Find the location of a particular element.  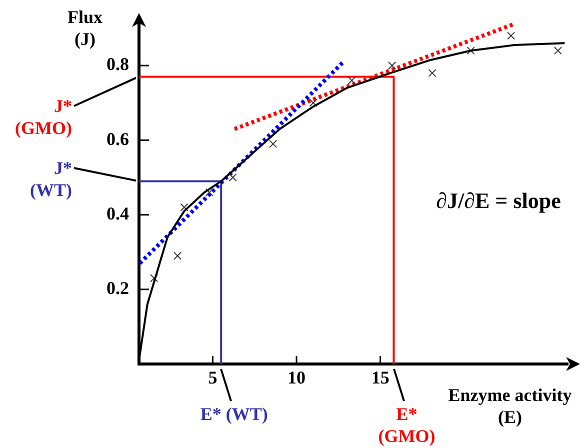

x-tick-label: 15 is located at coordinates (380, 377).